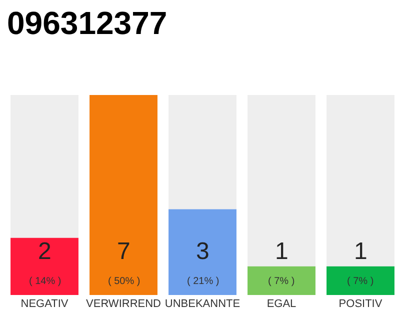 Image resolution: width=410 pixels, height=320 pixels. Describe the element at coordinates (124, 281) in the screenshot. I see `annotation: ( 50% )` at that location.